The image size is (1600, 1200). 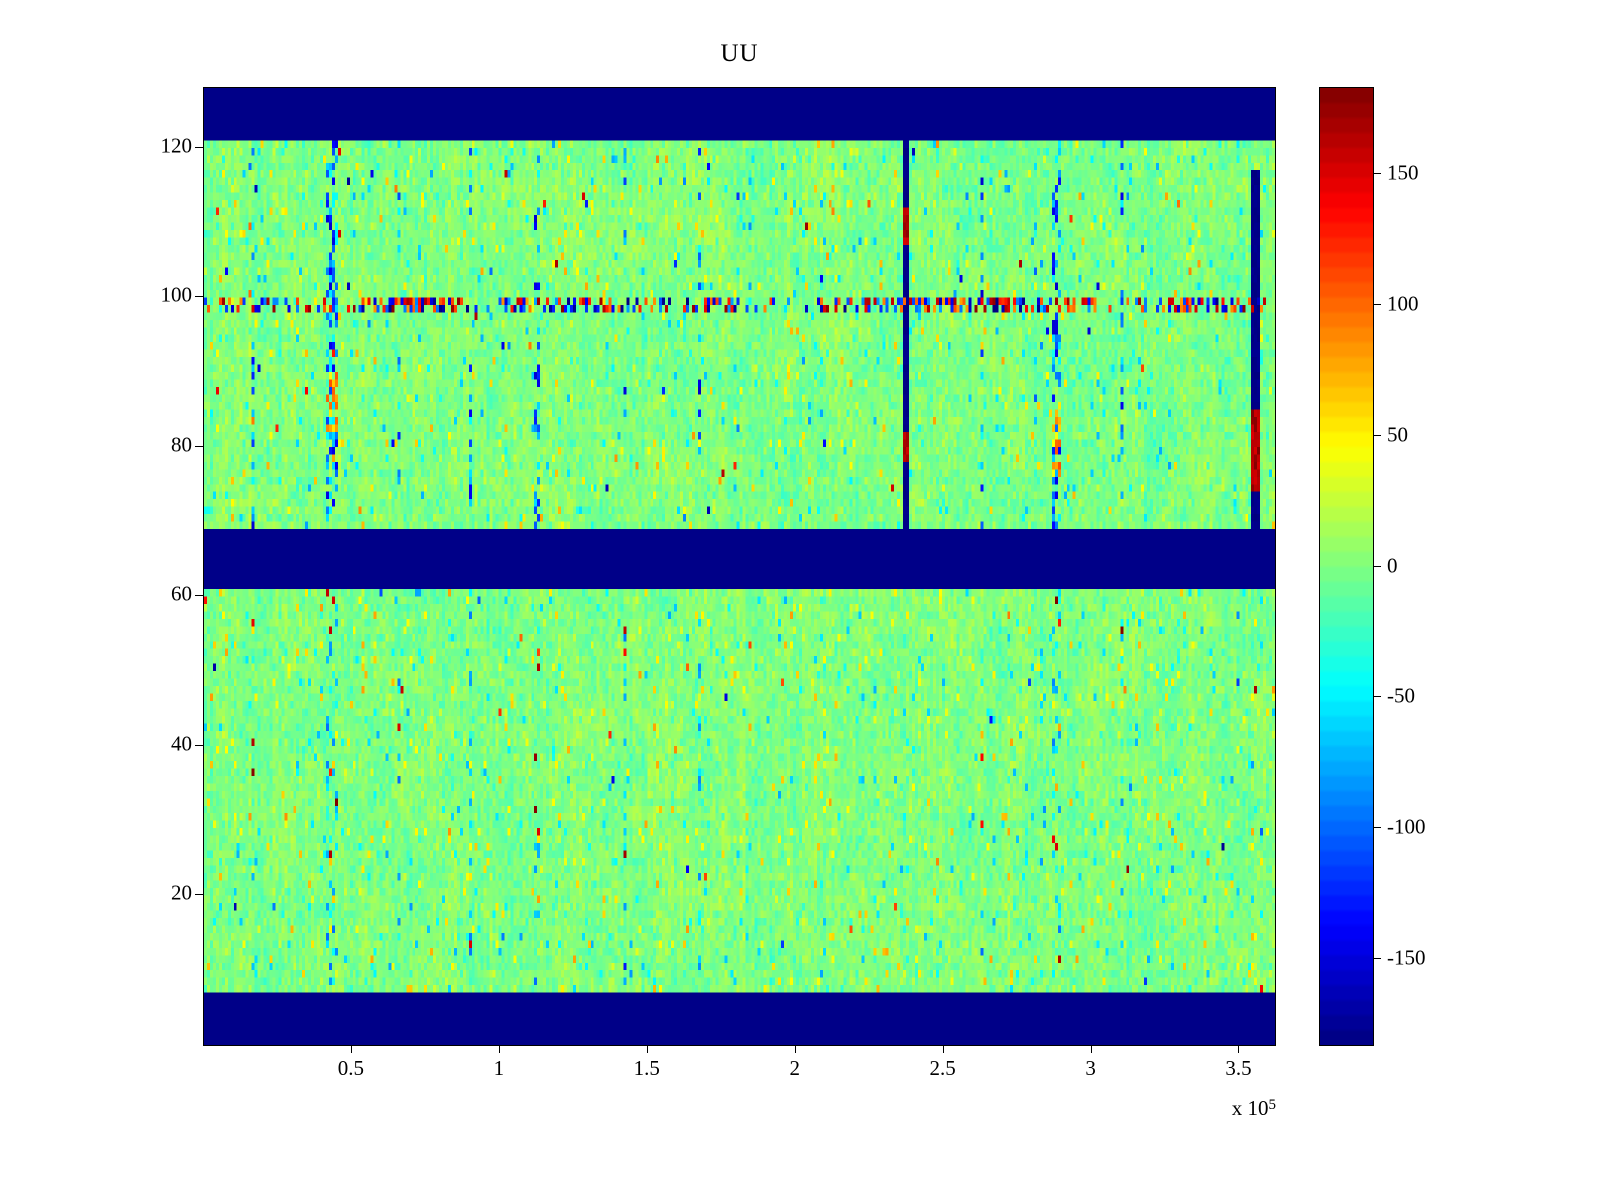 What do you see at coordinates (181, 444) in the screenshot?
I see `y-tick-label: 80` at bounding box center [181, 444].